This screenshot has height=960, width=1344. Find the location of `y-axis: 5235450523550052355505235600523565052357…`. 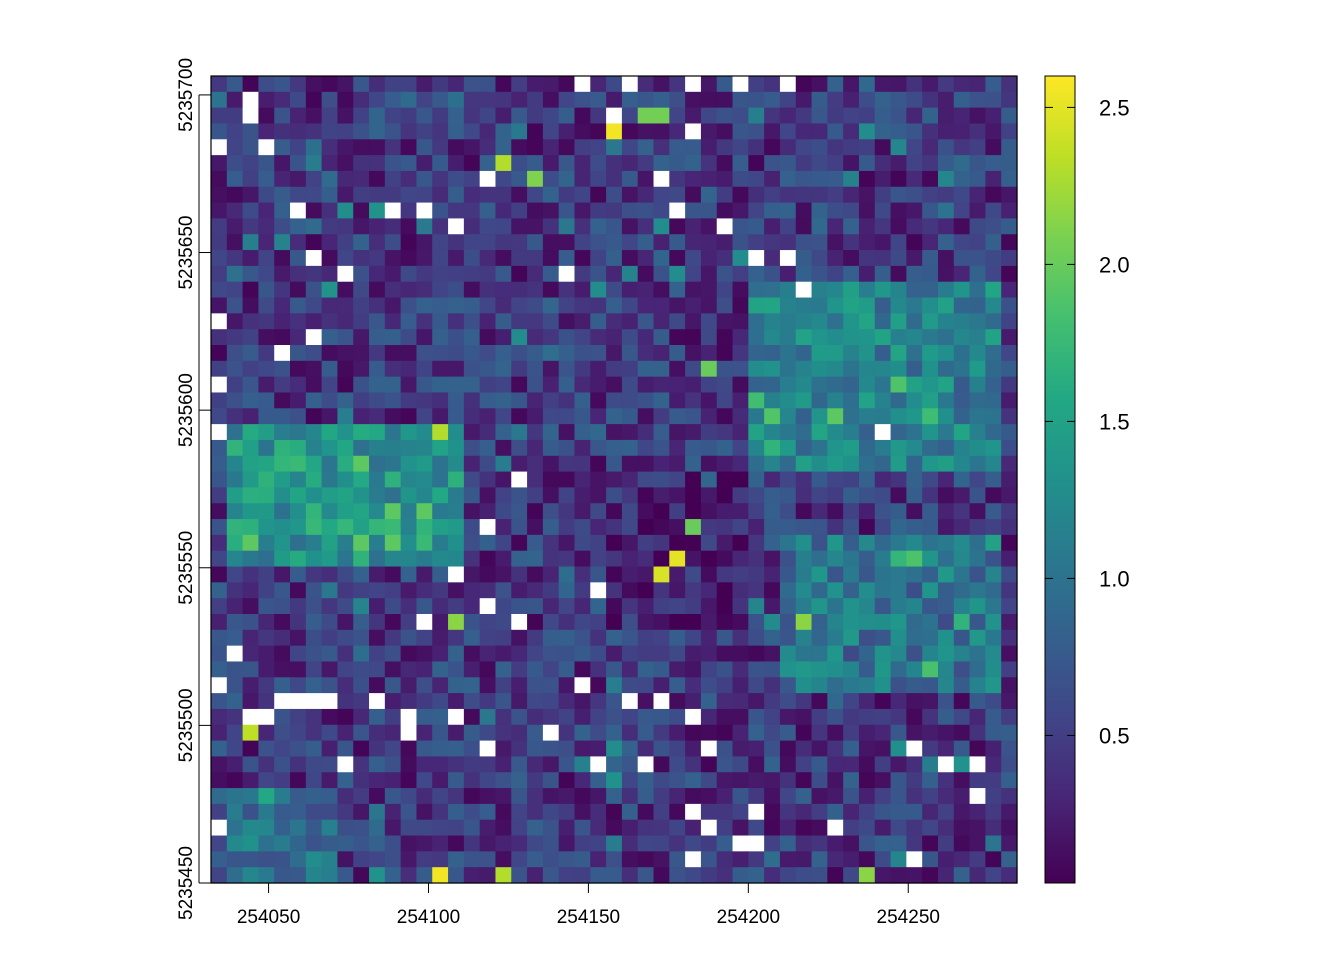

y-axis: 5235450523550052355505235600523565052357… is located at coordinates (193, 489).